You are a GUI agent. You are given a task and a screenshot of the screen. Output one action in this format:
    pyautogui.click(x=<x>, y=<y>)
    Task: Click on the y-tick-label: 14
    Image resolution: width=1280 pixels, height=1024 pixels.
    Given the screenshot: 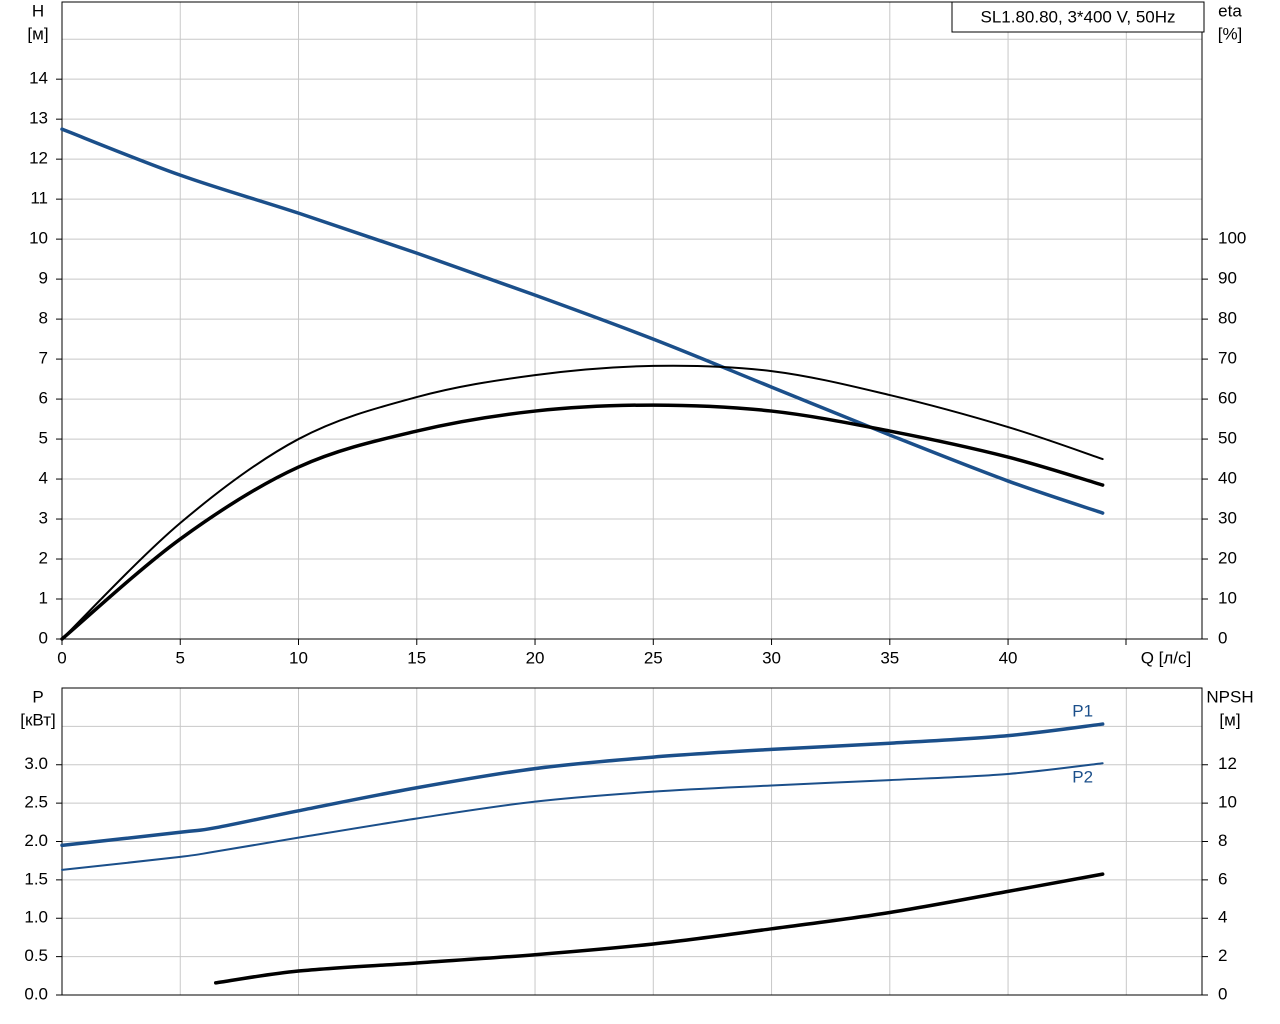 What is the action you would take?
    pyautogui.click(x=38, y=78)
    